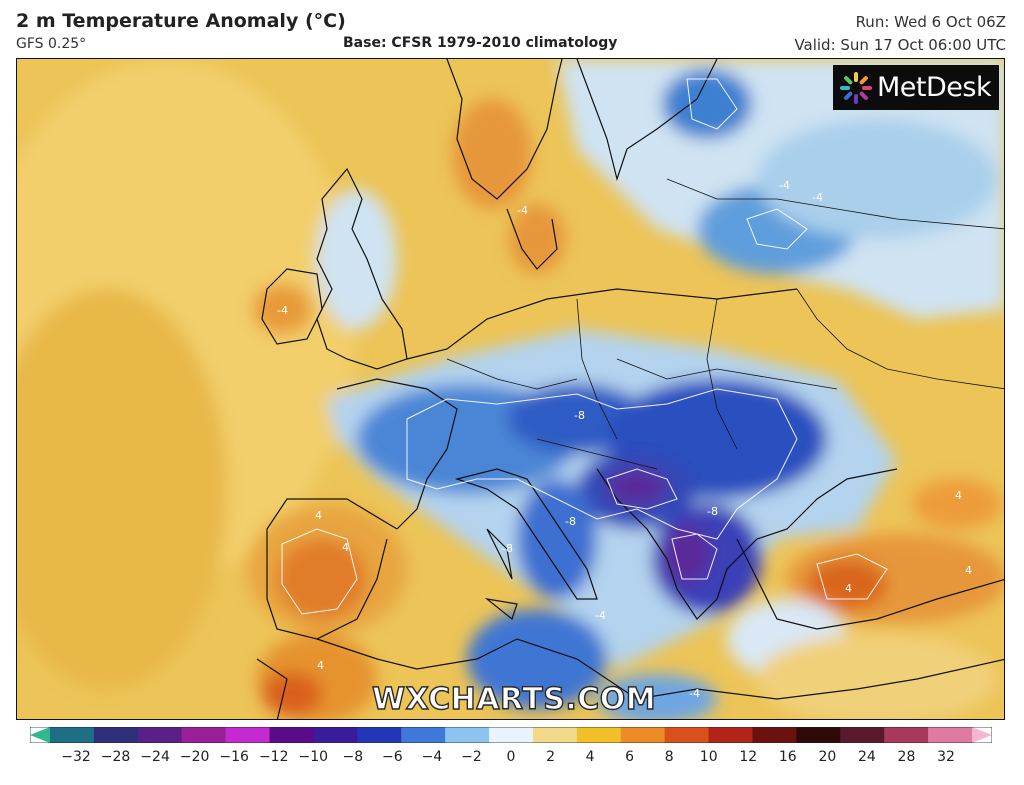 This screenshot has width=1024, height=785. What do you see at coordinates (471, 757) in the screenshot?
I see `colorbar-tick-label: −2` at bounding box center [471, 757].